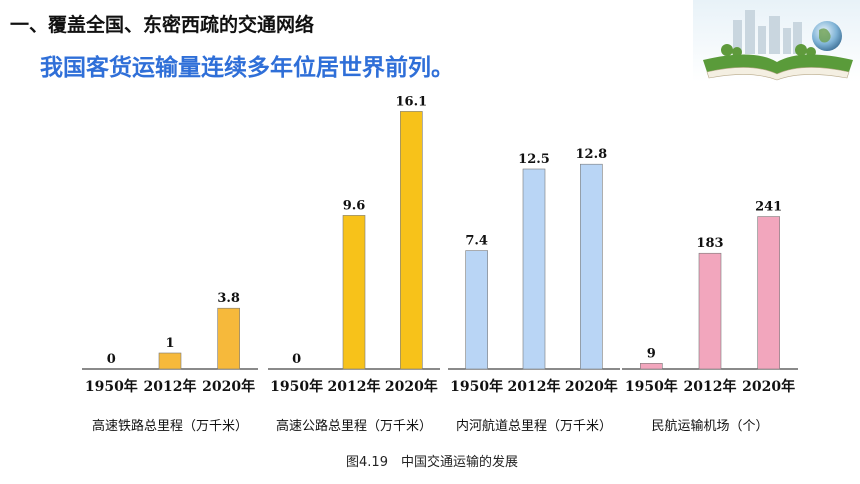 The width and height of the screenshot is (860, 484). What do you see at coordinates (111, 359) in the screenshot?
I see `value-label-g1-1: 0` at bounding box center [111, 359].